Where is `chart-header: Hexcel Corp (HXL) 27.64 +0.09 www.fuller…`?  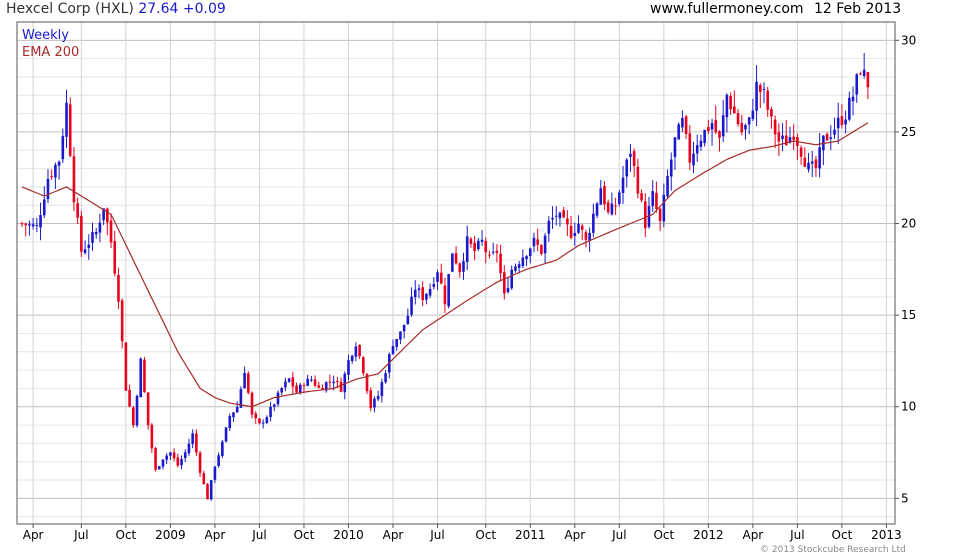
chart-header: Hexcel Corp (HXL) 27.64 +0.09 www.fuller… is located at coordinates (450, 9).